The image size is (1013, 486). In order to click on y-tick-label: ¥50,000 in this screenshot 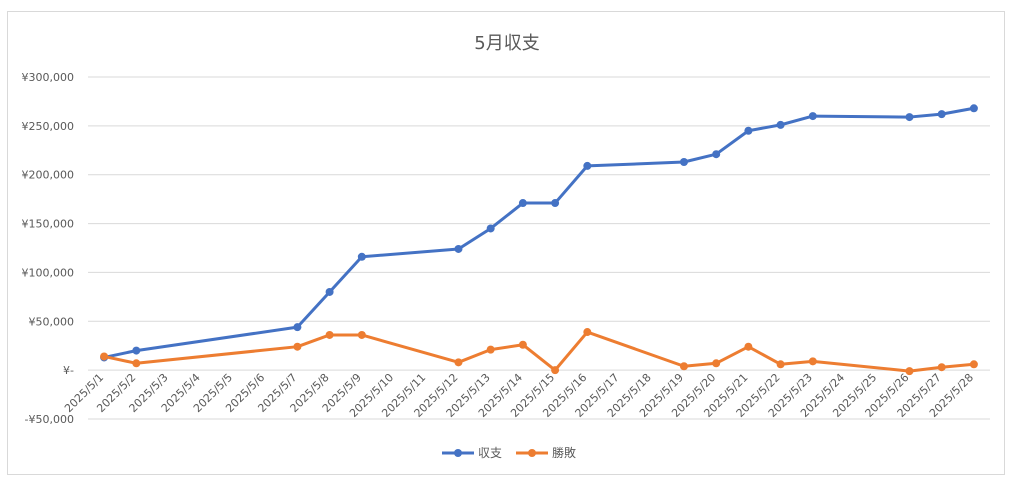, I will do `click(52, 321)`.